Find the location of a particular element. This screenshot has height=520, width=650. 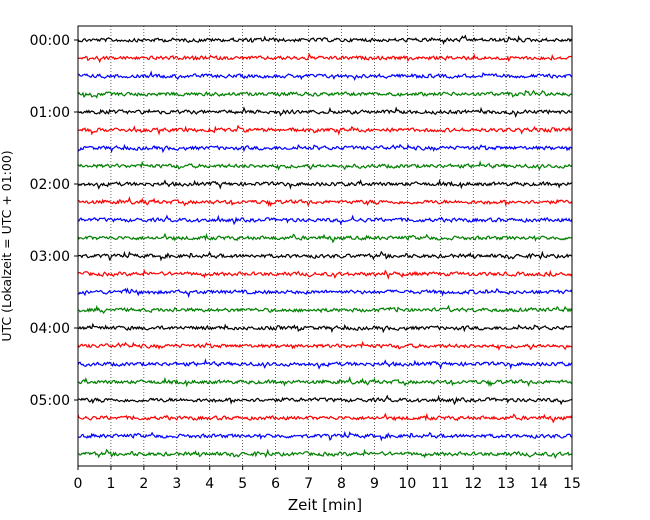

y-tick-label: 03:00 is located at coordinates (50, 257).